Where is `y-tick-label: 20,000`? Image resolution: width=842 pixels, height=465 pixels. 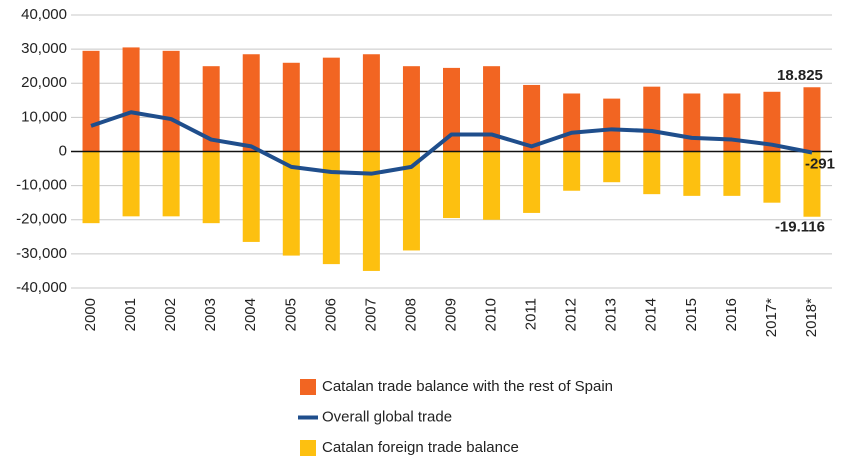
y-tick-label: 20,000 is located at coordinates (44, 82).